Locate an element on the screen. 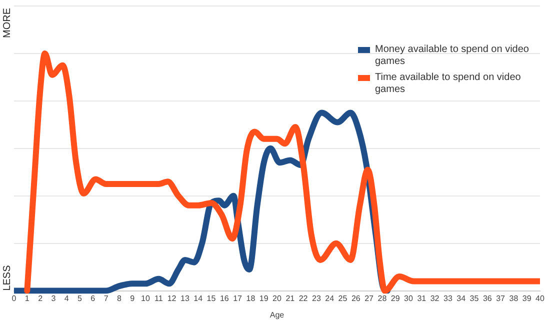 The height and width of the screenshot is (324, 550). x-tick-label: 10 is located at coordinates (145, 298).